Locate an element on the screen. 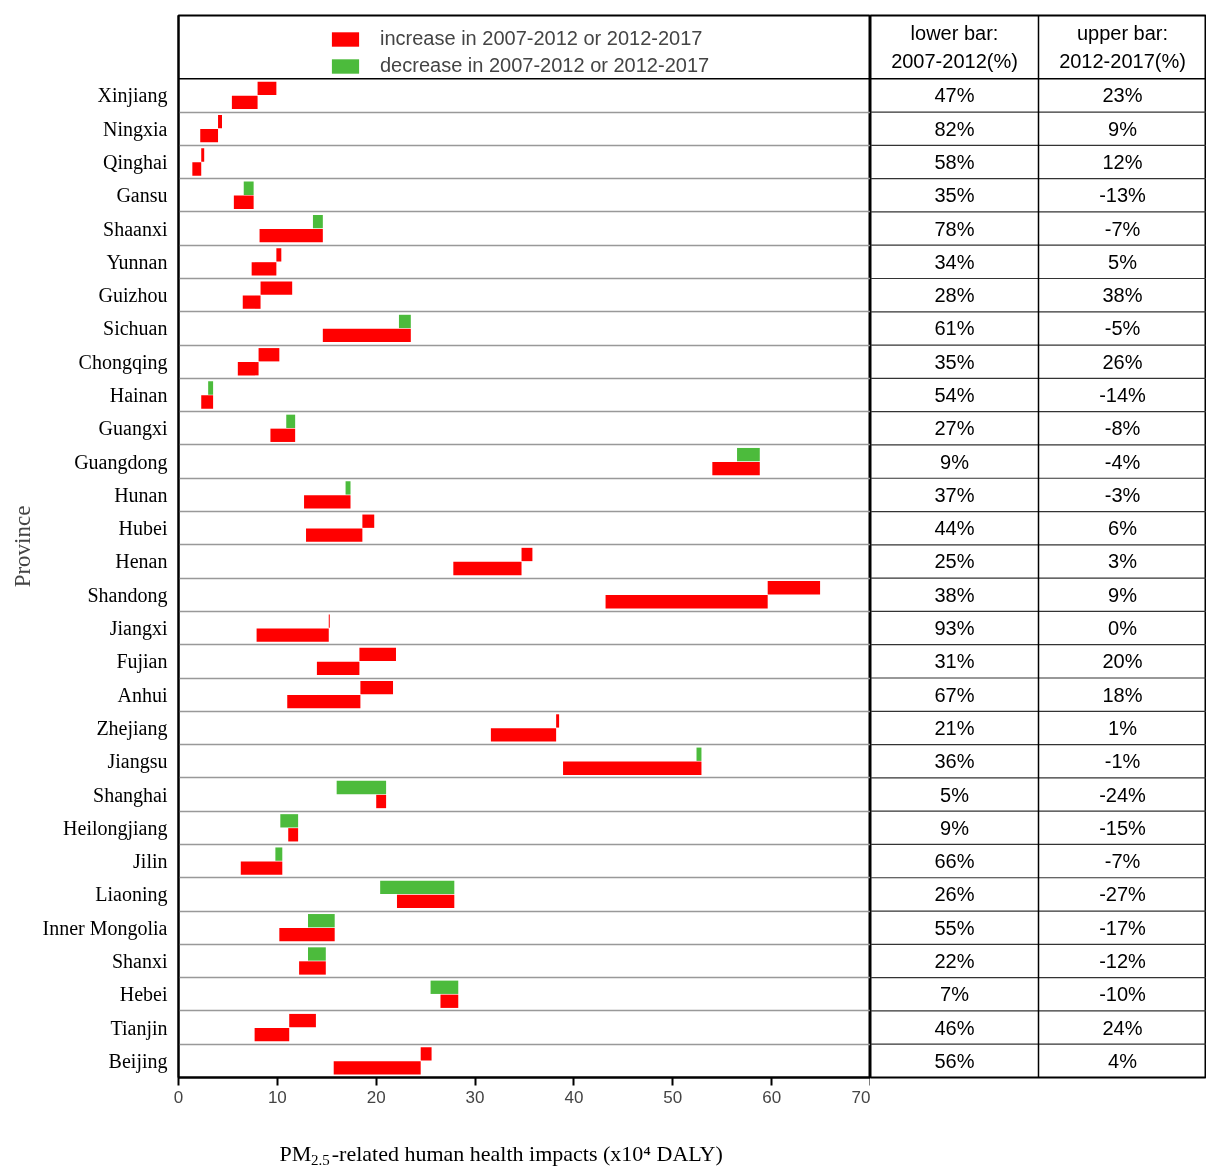 The width and height of the screenshot is (1208, 1167). text: 67% is located at coordinates (954, 694).